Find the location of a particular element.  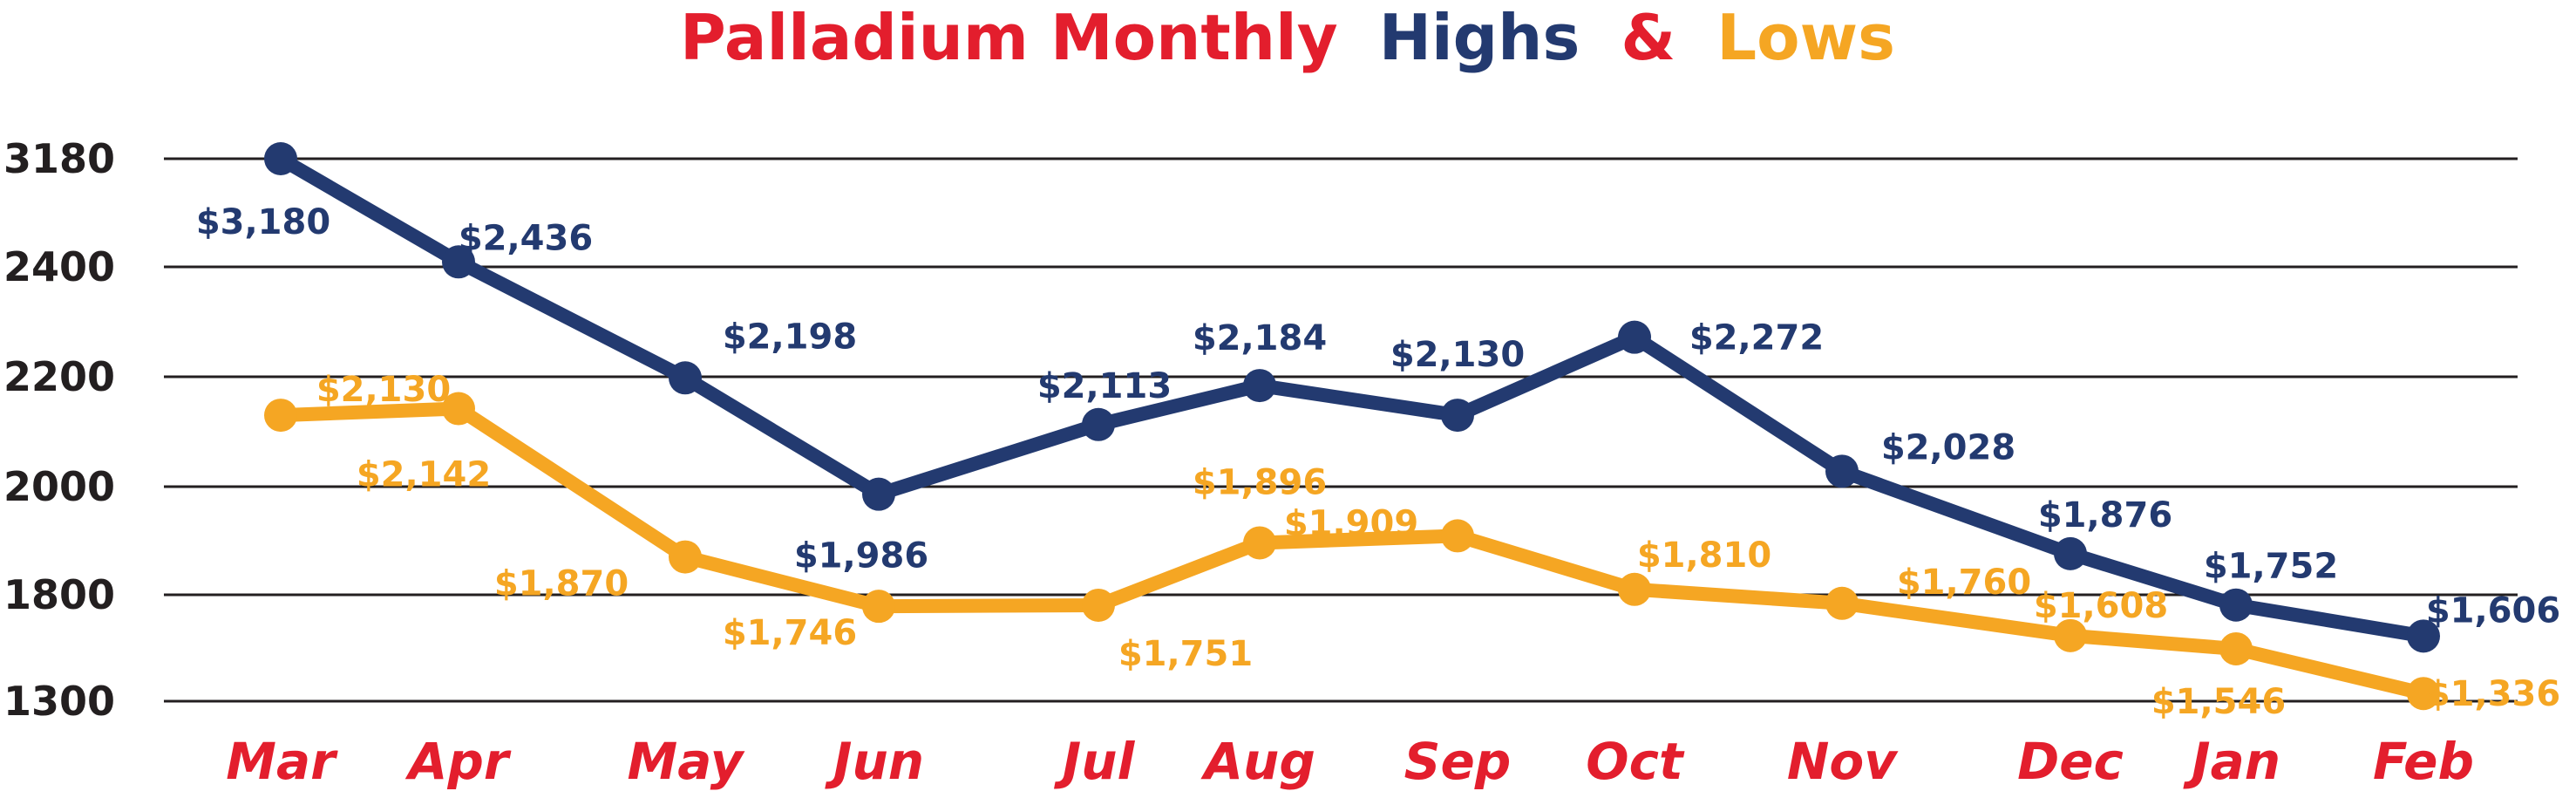

y-axis-ticks: 3180 2400 2200 2000 1800 1300 is located at coordinates (59, 430).